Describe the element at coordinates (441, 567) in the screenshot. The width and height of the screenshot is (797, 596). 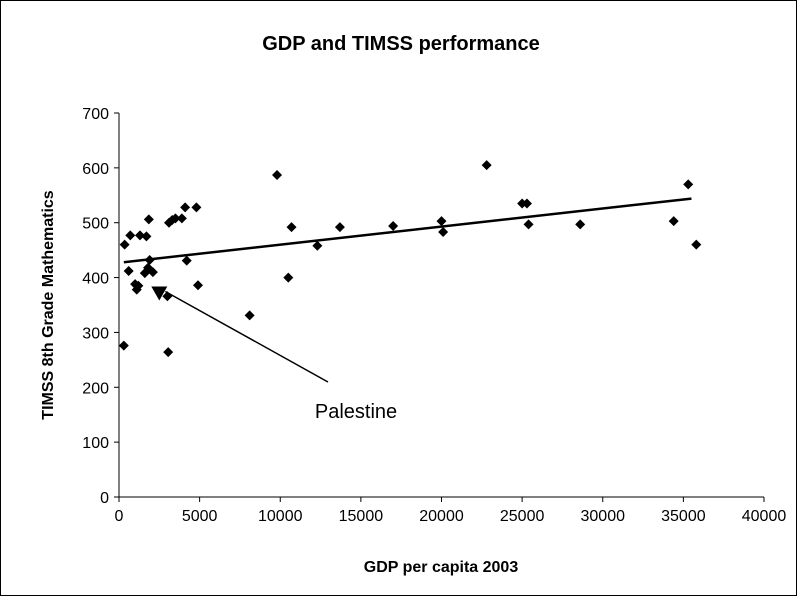
I see `x-axis-title: GDP per capita 2003` at that location.